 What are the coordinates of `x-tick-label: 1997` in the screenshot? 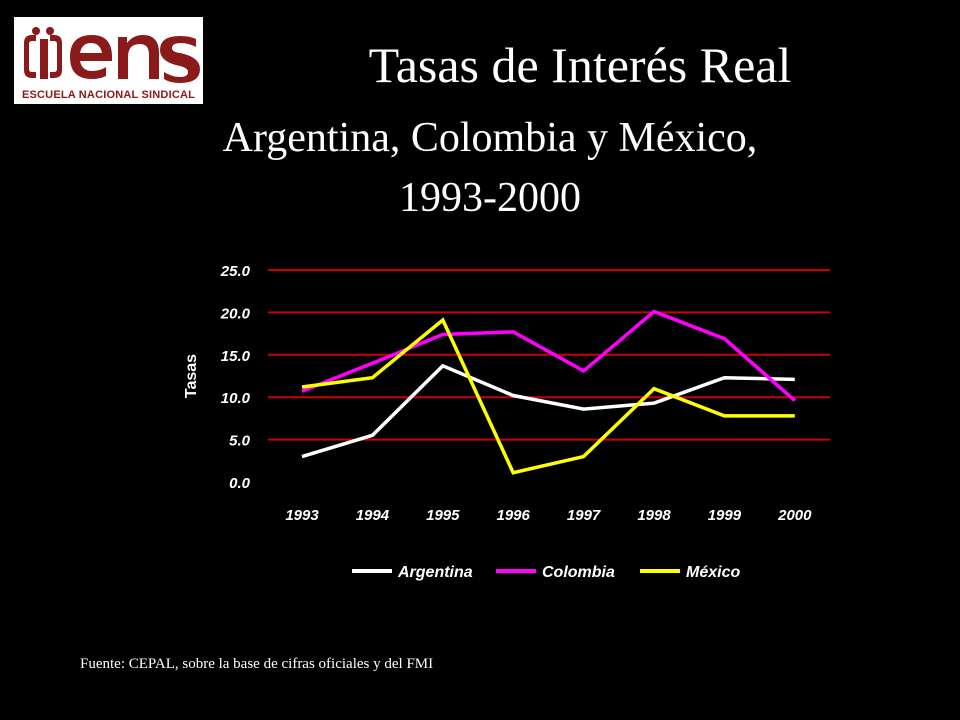 It's located at (584, 515).